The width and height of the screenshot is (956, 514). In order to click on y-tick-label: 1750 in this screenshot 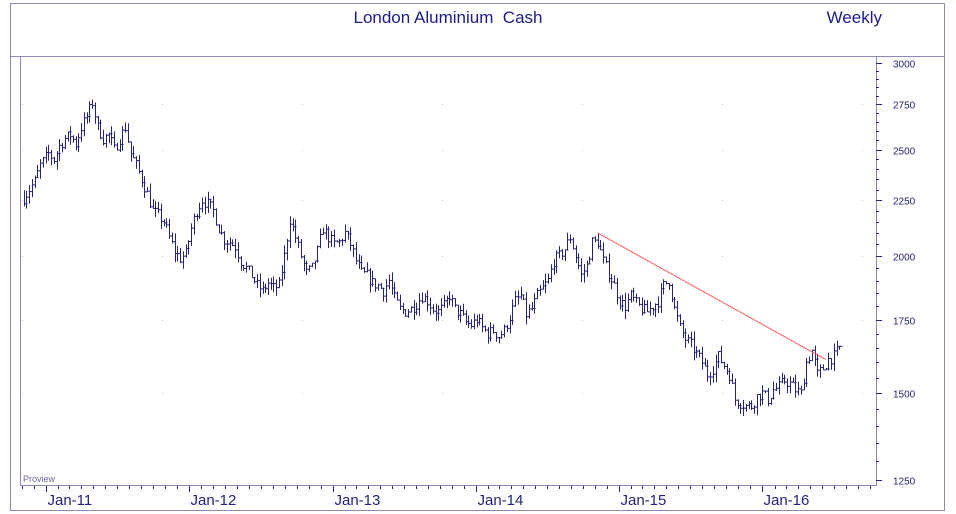, I will do `click(904, 322)`.